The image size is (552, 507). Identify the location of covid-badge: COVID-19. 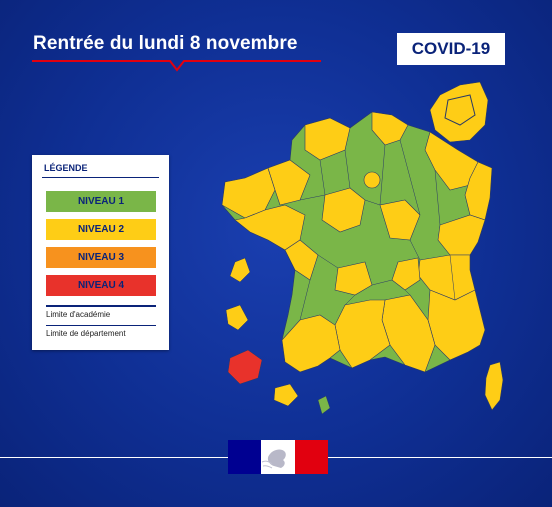
(451, 49).